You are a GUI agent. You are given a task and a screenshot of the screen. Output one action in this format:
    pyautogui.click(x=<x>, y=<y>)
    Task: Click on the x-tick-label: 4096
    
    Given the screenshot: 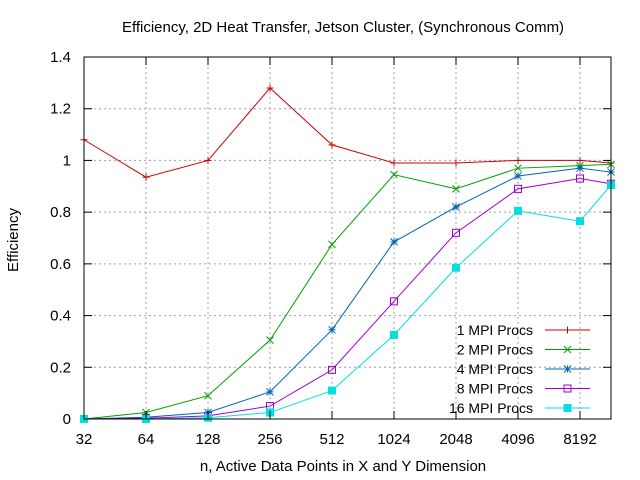 What is the action you would take?
    pyautogui.click(x=517, y=439)
    